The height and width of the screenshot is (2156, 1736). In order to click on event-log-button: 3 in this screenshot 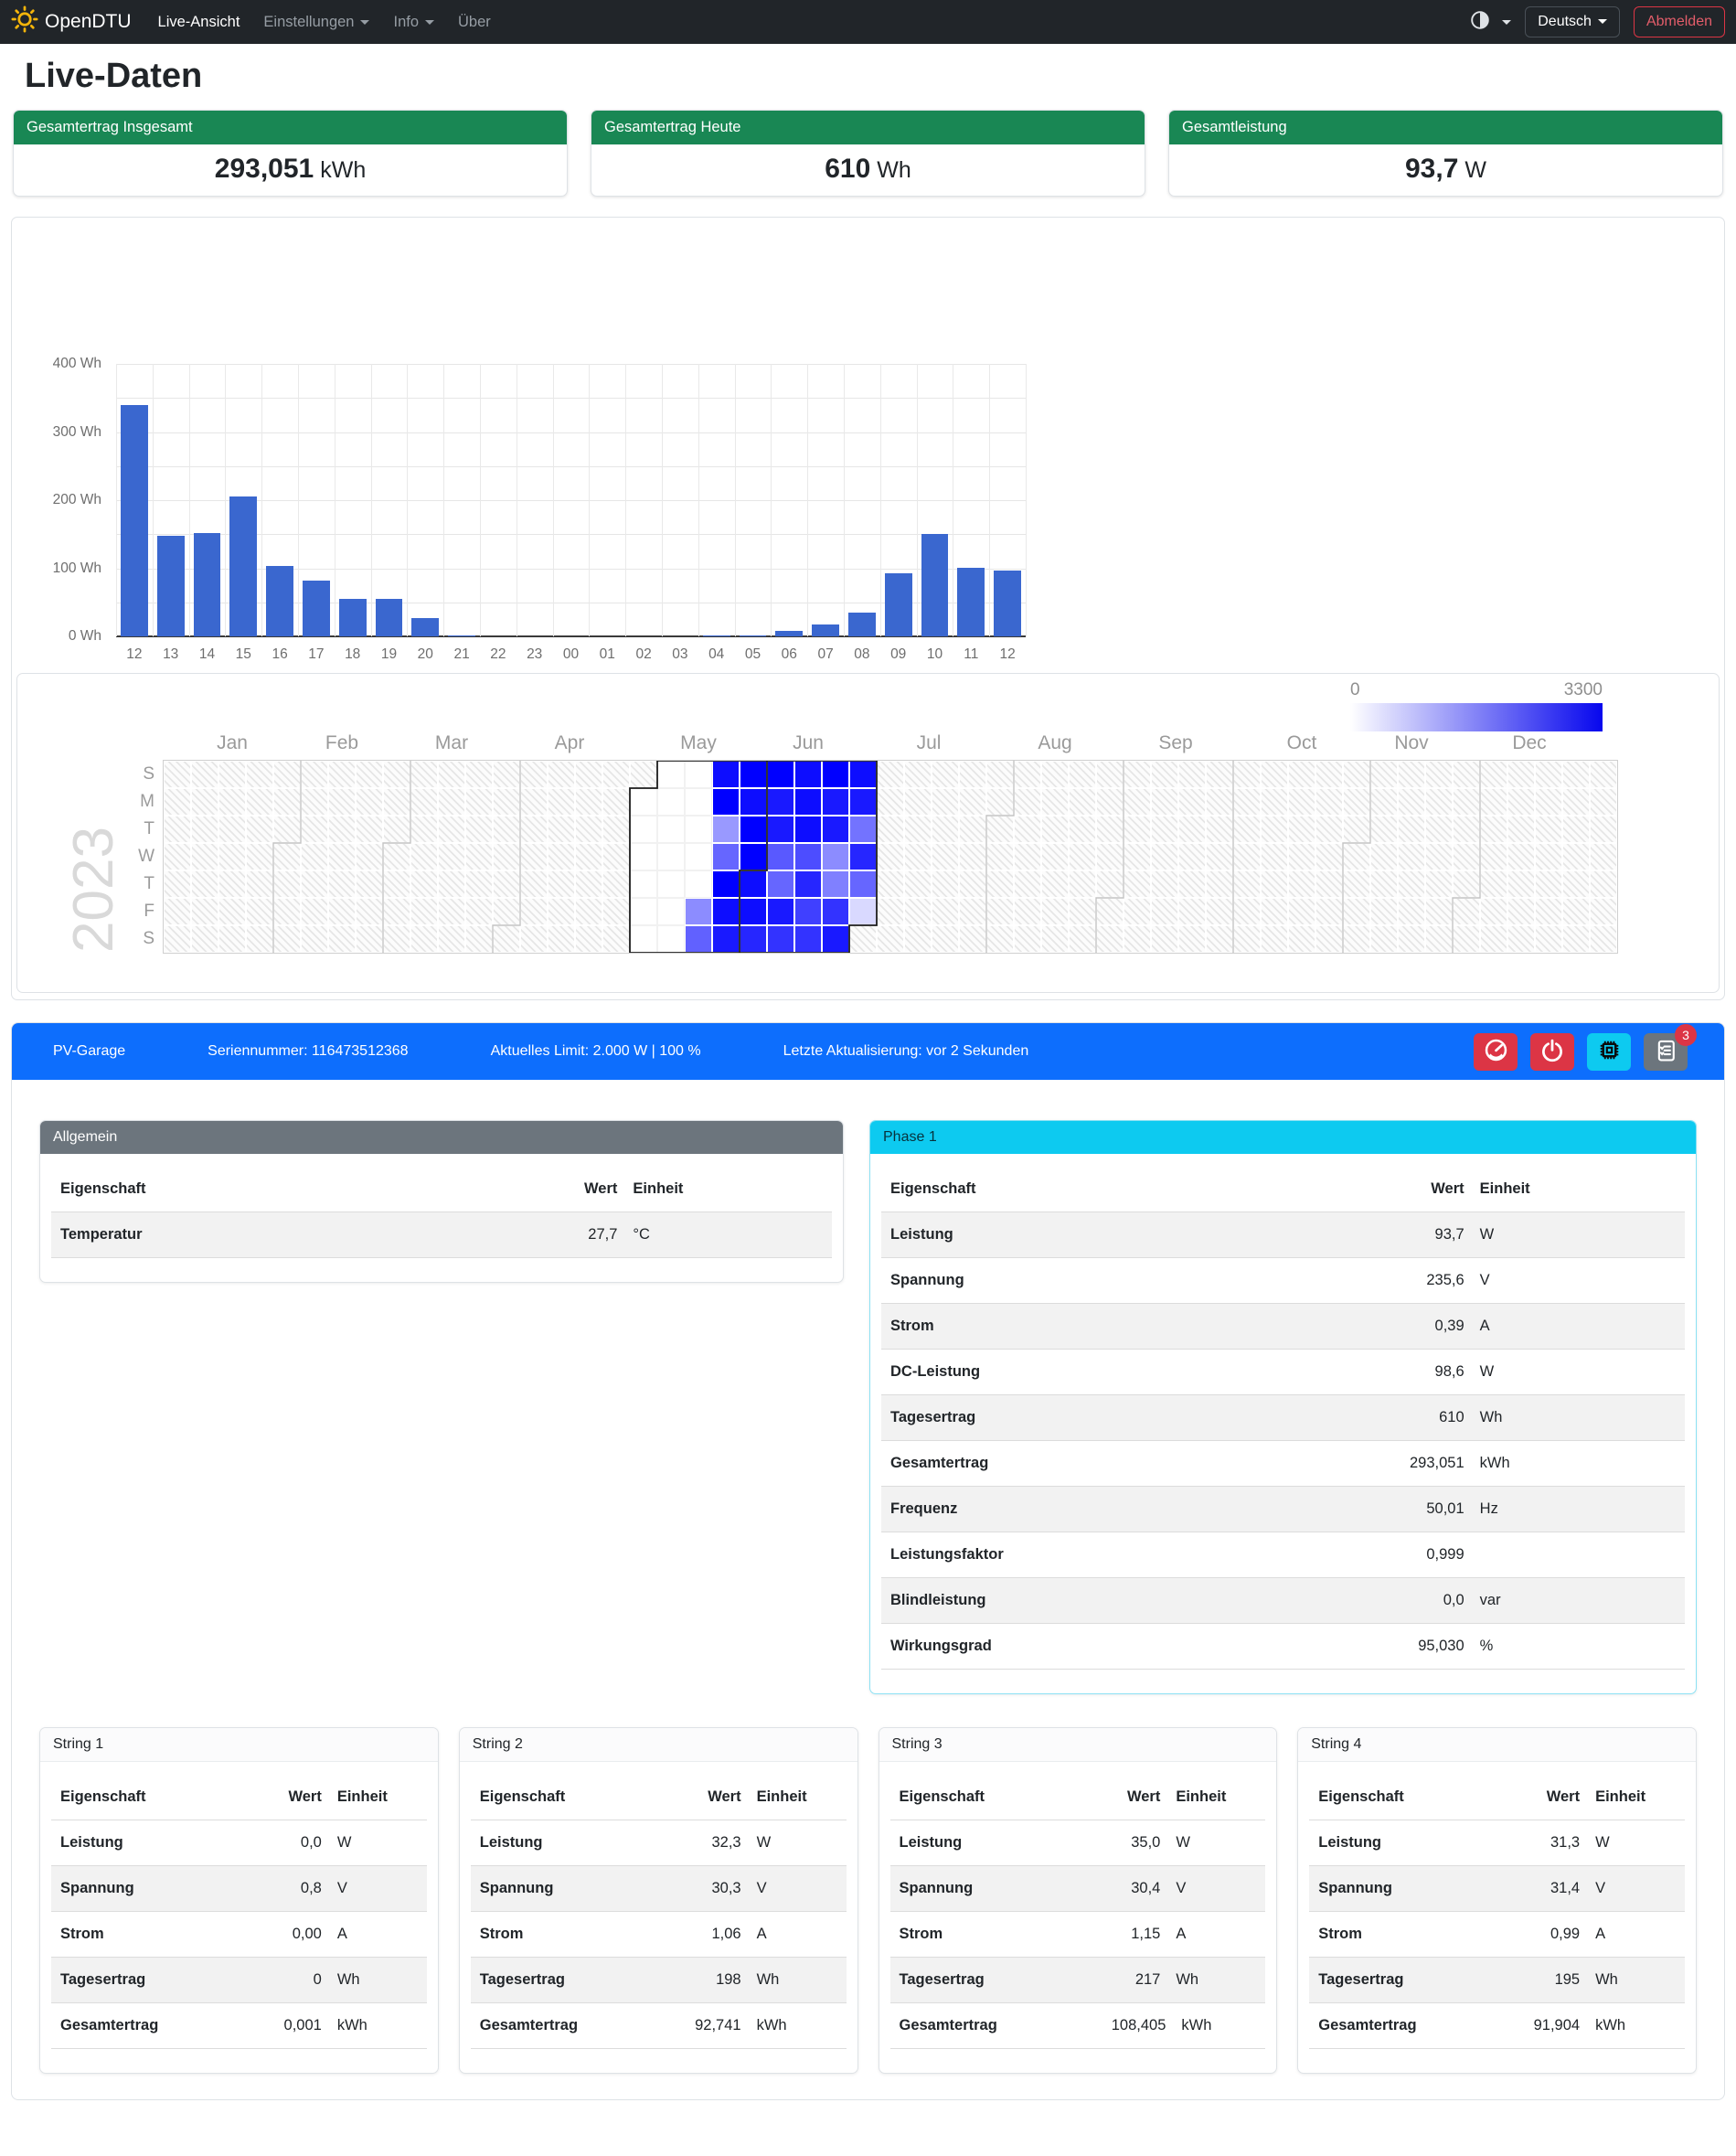, I will do `click(1670, 1047)`.